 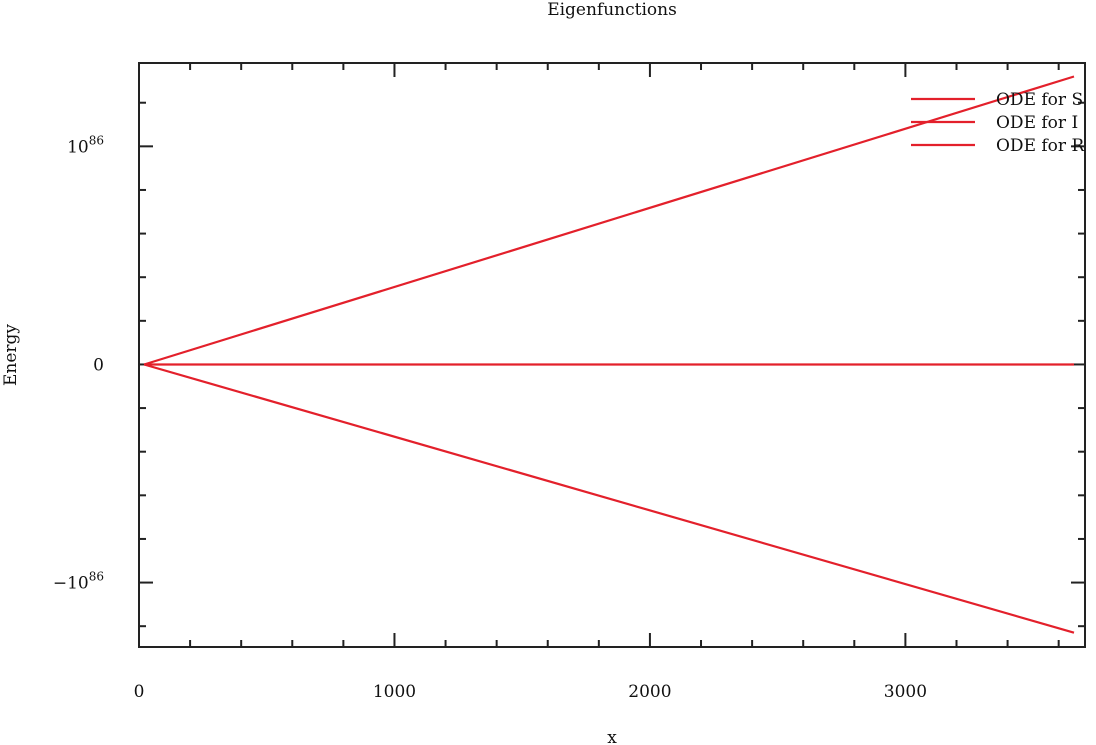 I want to click on y-tick-label: 0, so click(x=98, y=365).